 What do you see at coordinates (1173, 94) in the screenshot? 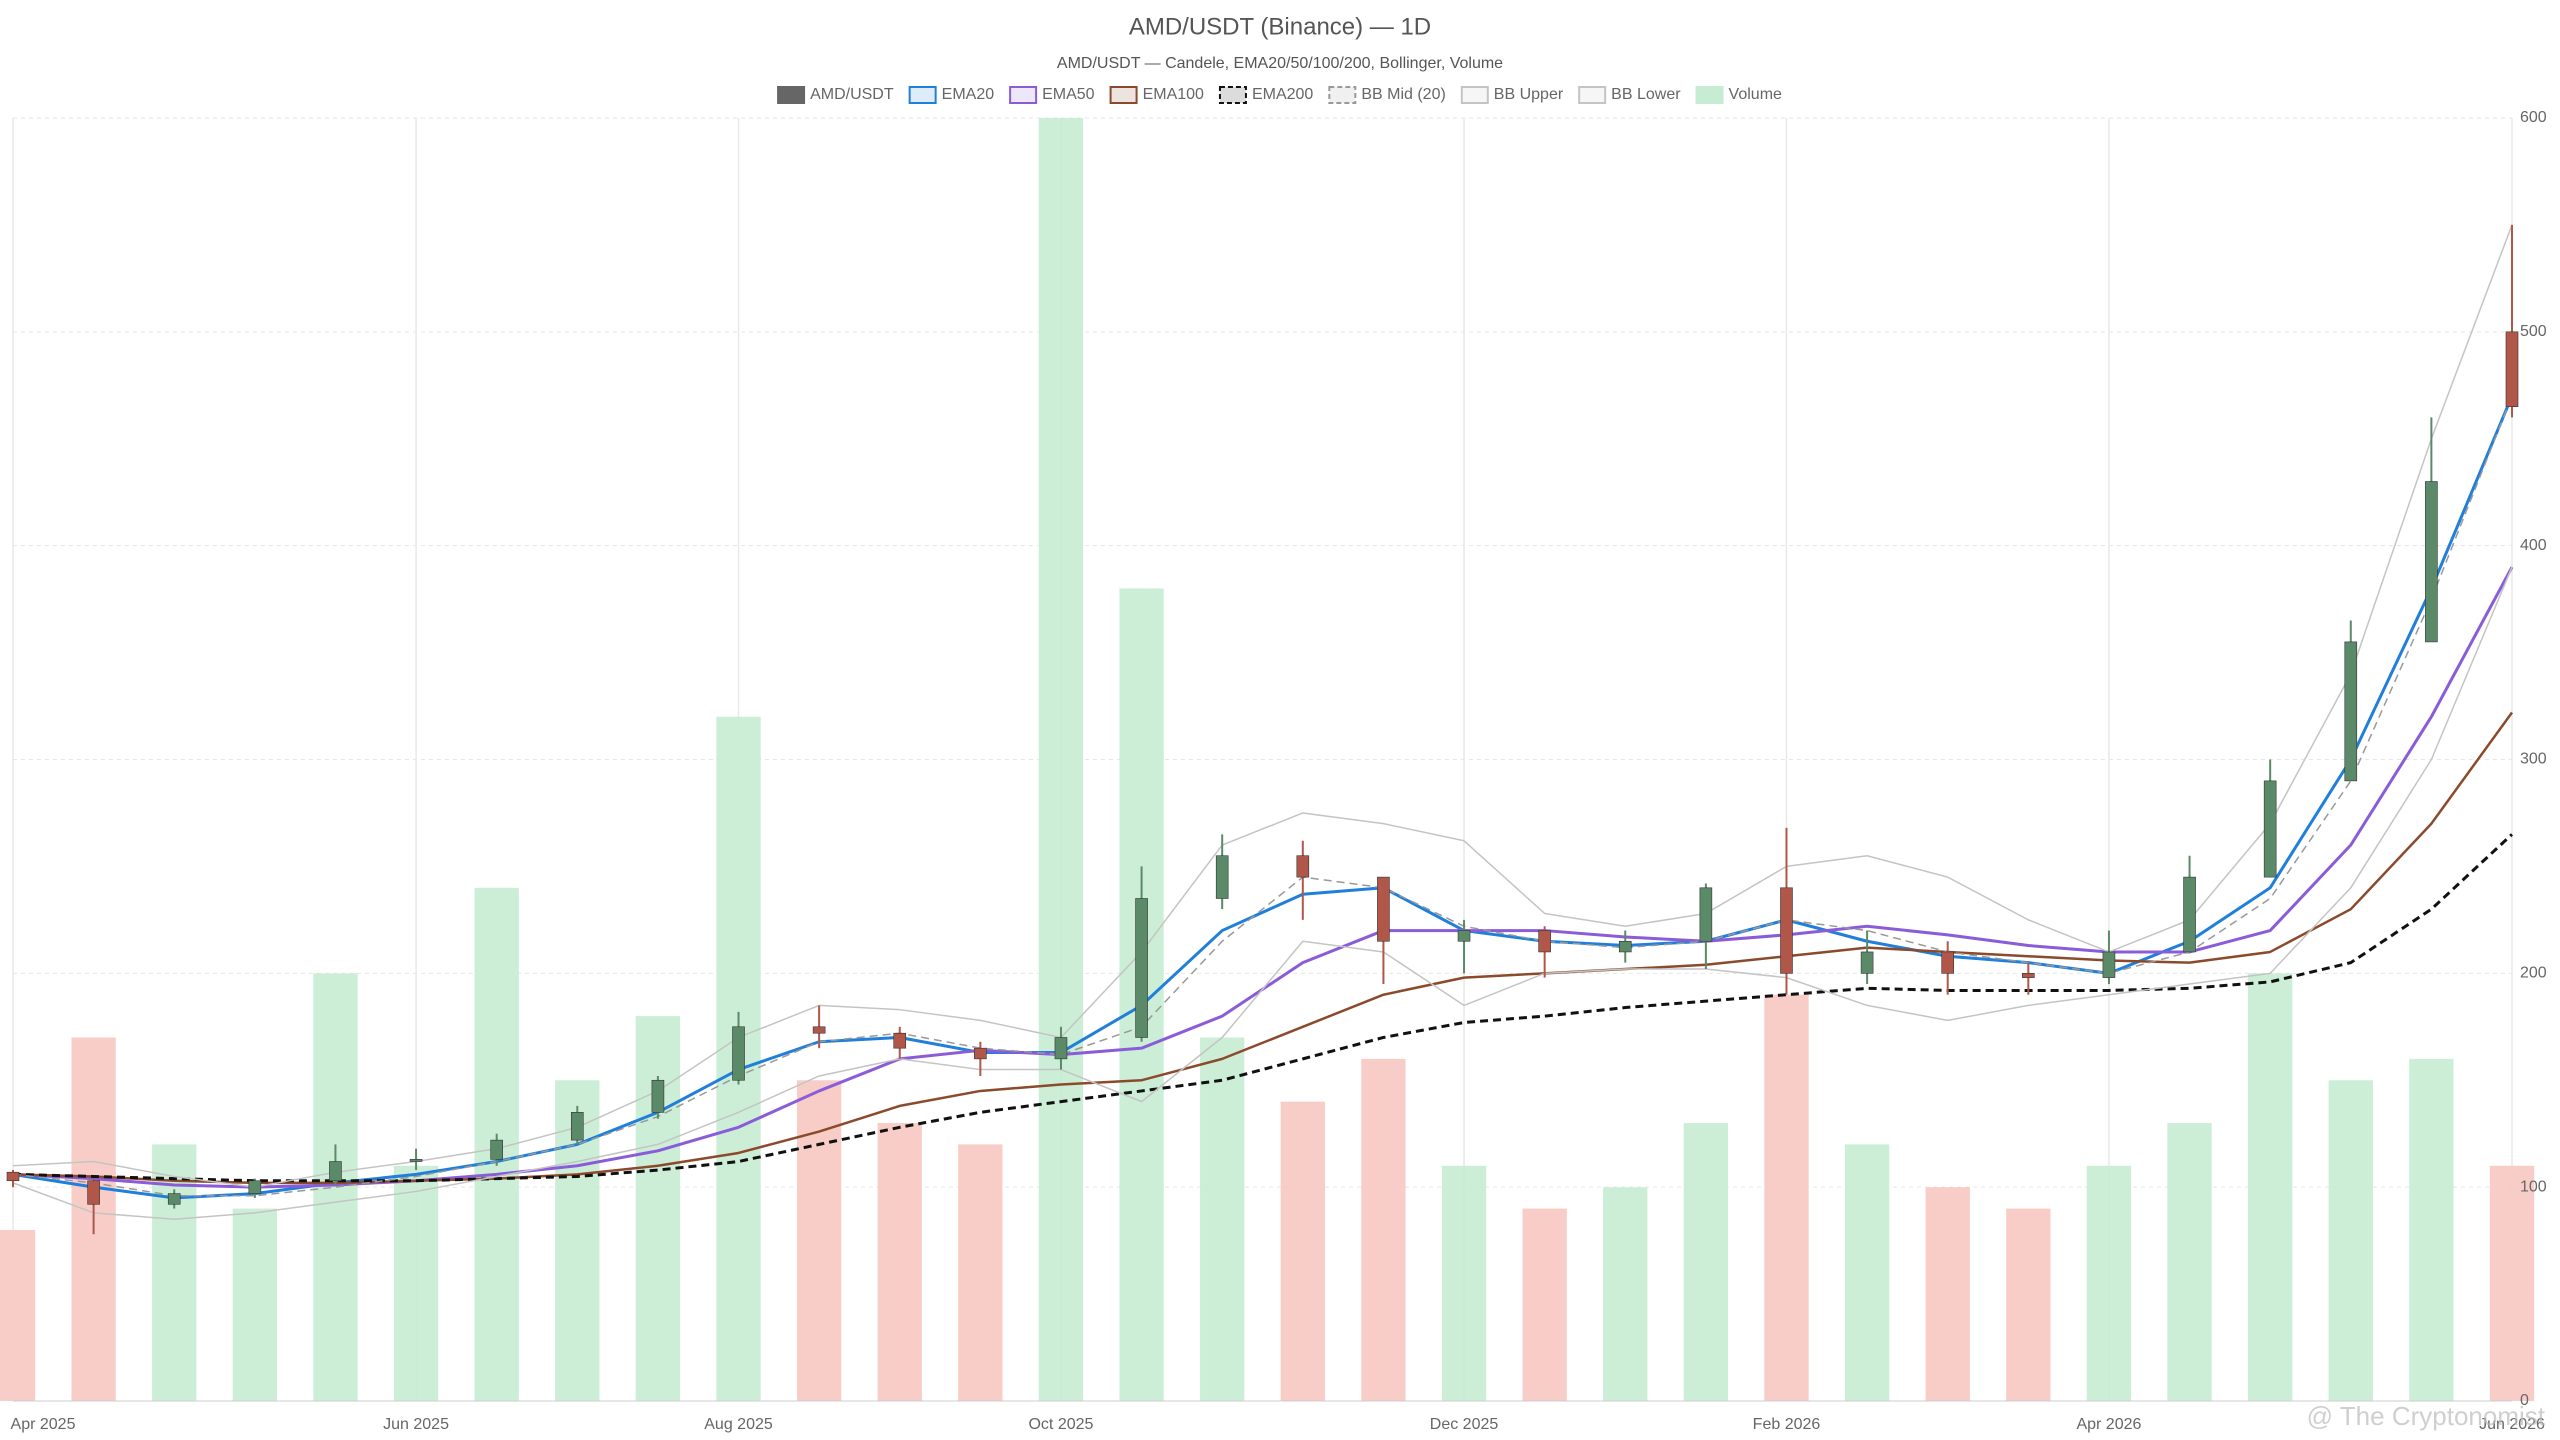
I see `legend-label: EMA100` at bounding box center [1173, 94].